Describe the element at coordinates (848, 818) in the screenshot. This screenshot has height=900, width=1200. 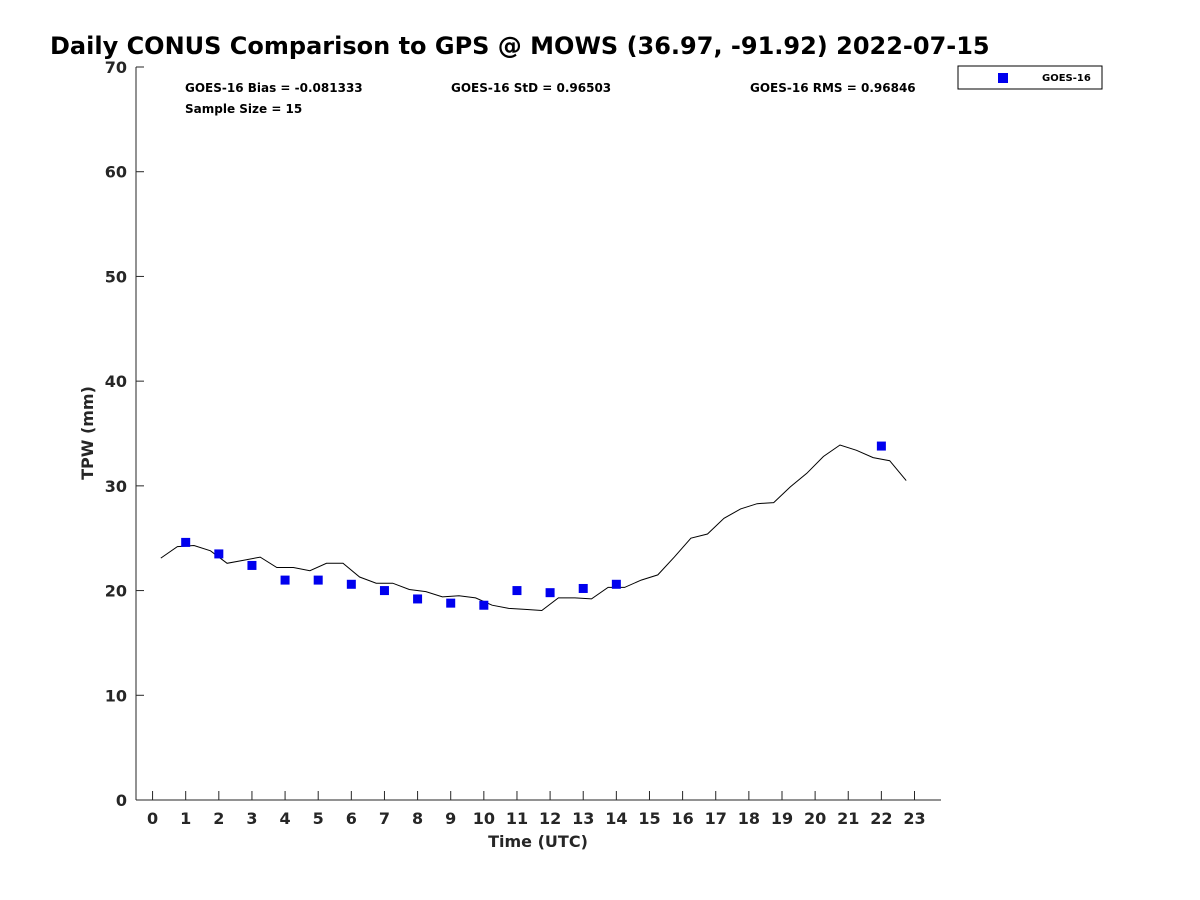
I see `x-tick-label: 21` at that location.